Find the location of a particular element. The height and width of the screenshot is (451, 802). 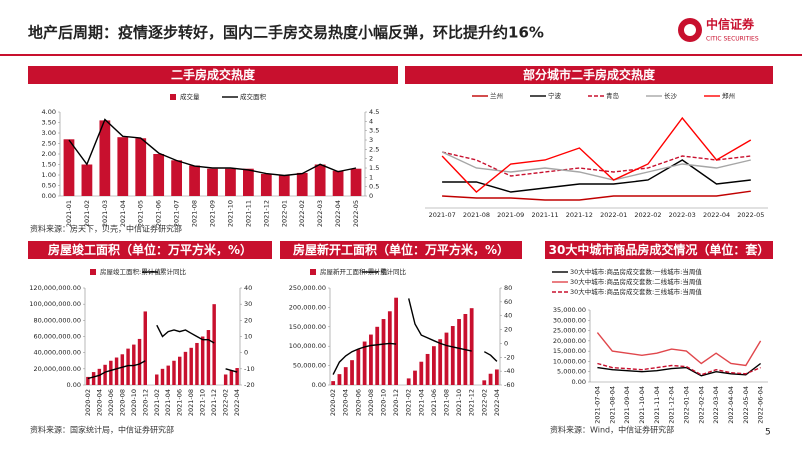

y2-tick-label: 30 is located at coordinates (248, 304).